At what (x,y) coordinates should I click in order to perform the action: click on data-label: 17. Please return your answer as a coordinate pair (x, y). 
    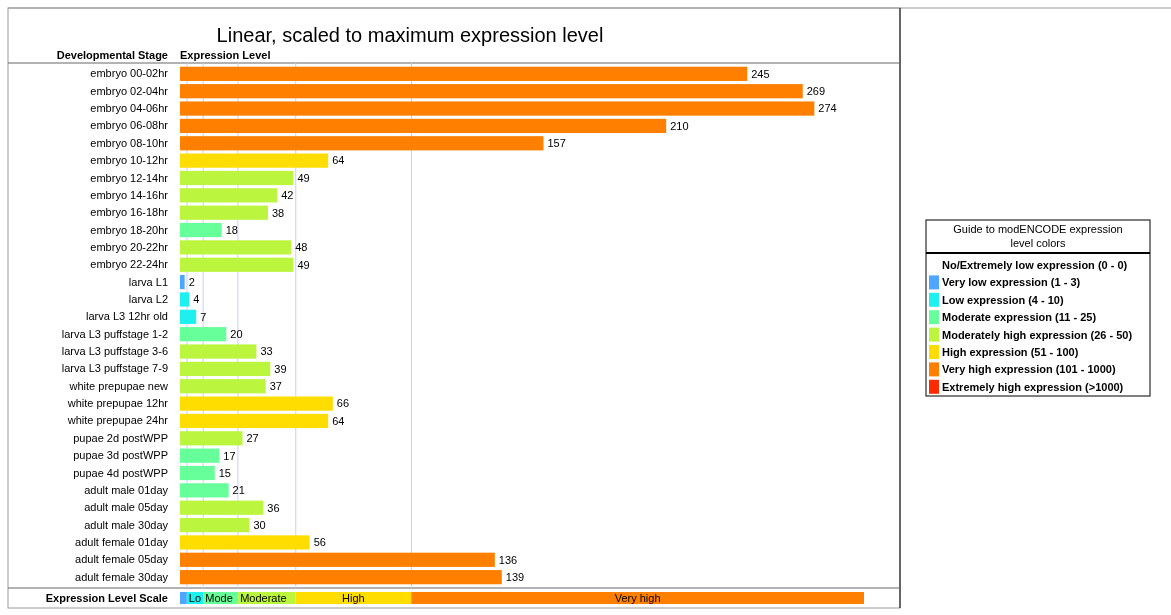
    Looking at the image, I should click on (229, 455).